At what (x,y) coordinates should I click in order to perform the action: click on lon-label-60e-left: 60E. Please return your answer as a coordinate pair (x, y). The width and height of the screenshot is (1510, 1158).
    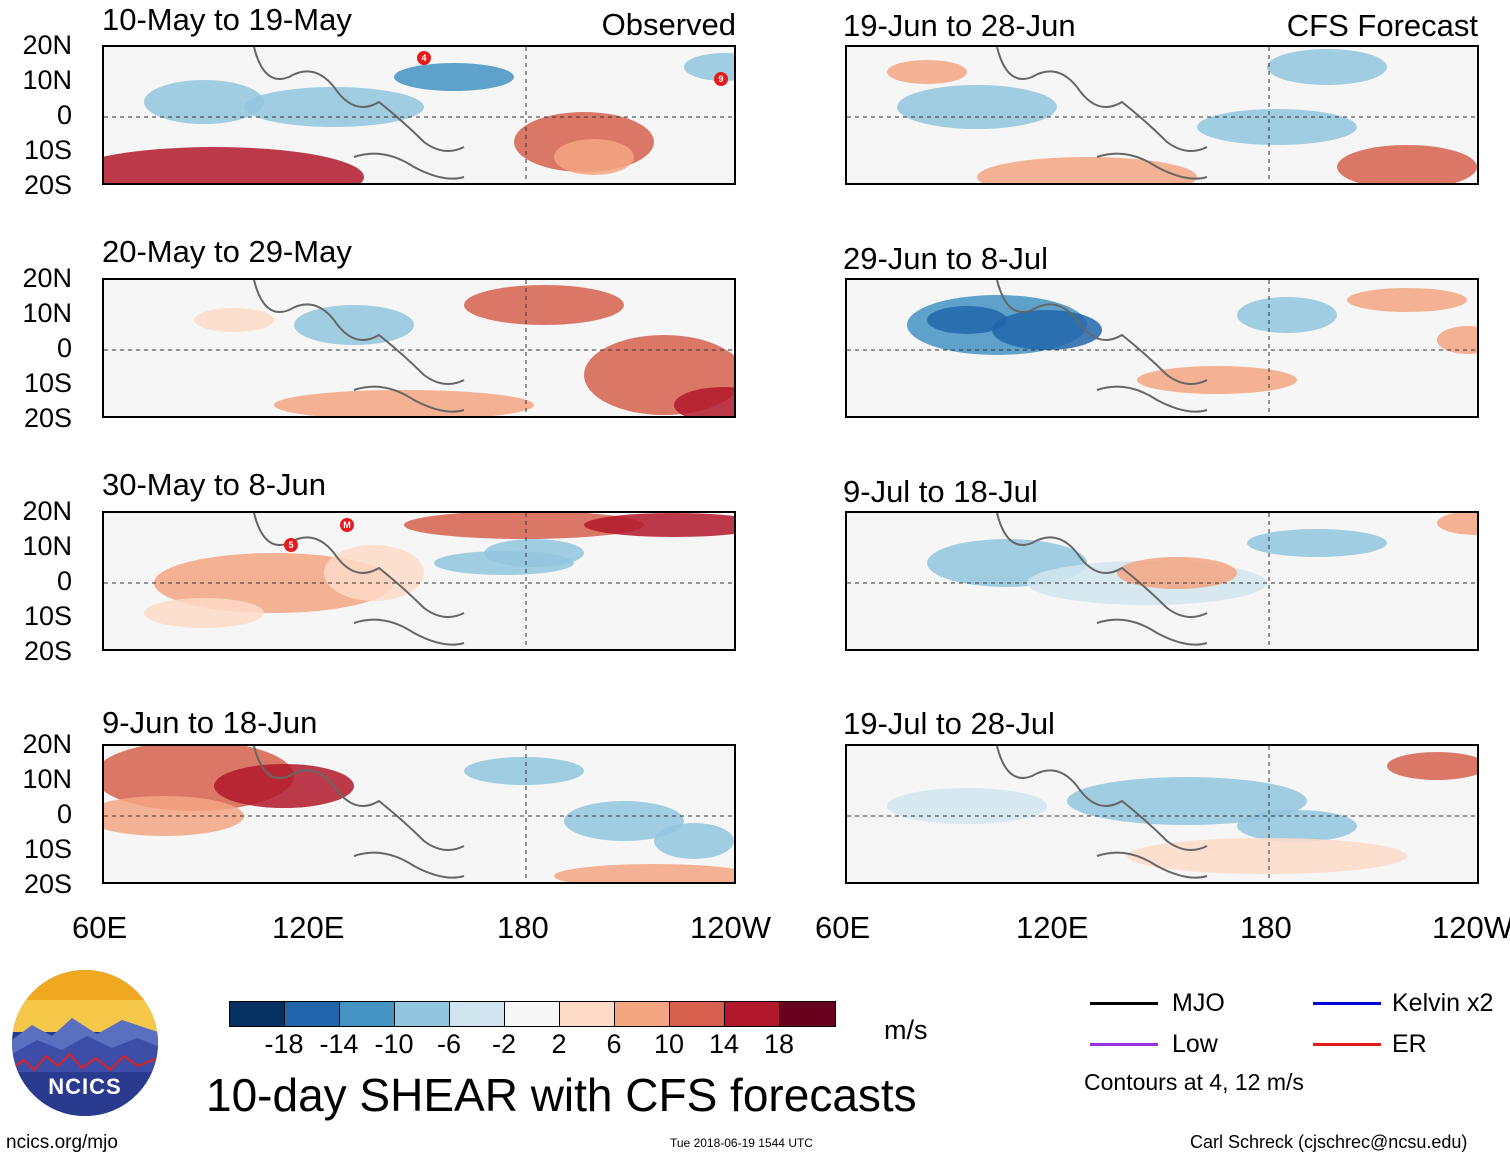
    Looking at the image, I should click on (100, 927).